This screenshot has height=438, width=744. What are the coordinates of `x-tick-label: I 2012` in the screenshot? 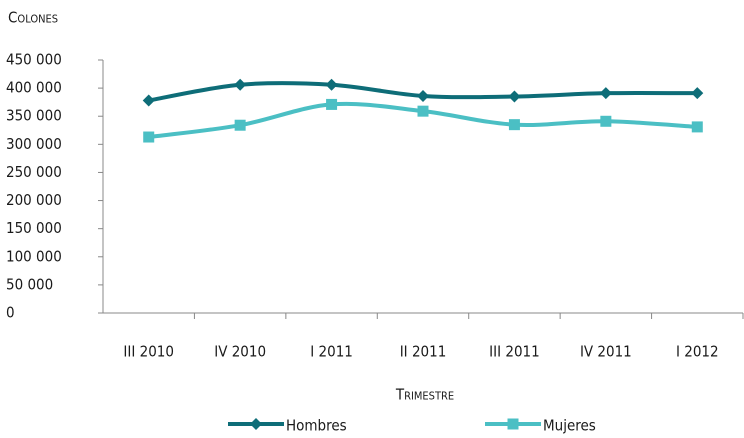 It's located at (697, 352).